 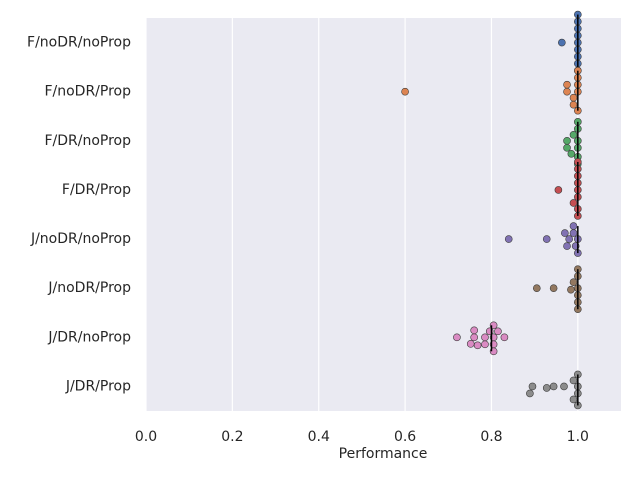 What do you see at coordinates (89, 288) in the screenshot?
I see `y-tick-label: J/noDR/Prop` at bounding box center [89, 288].